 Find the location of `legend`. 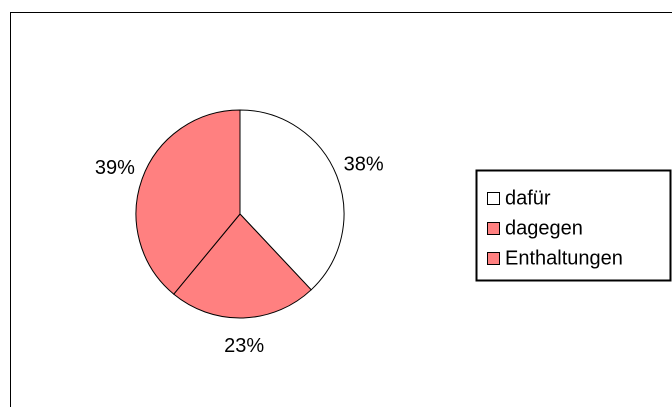

legend is located at coordinates (573, 225).